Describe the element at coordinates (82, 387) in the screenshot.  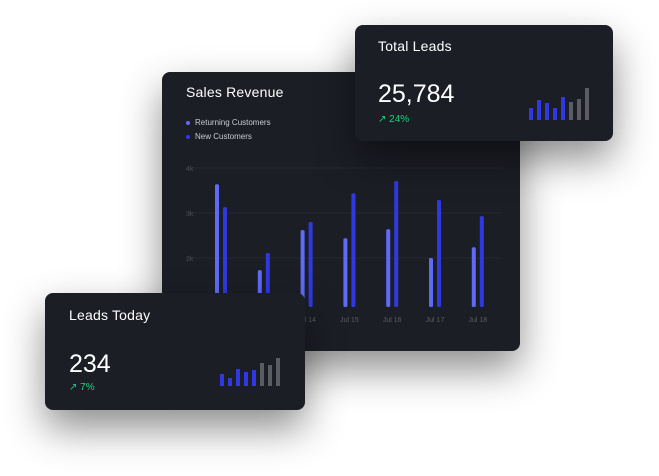
I see `trend-delta: ↗ 7%` at that location.